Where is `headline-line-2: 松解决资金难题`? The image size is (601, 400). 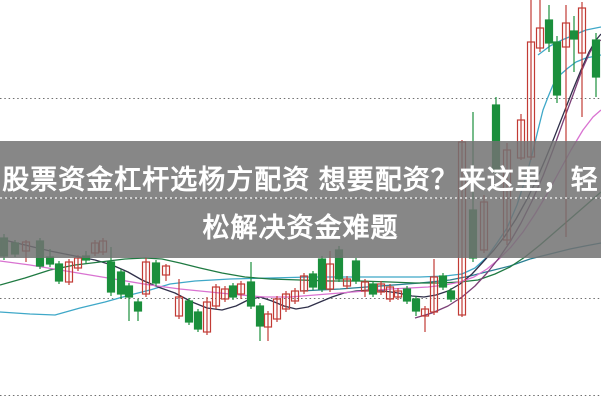 headline-line-2: 松解决资金难题 is located at coordinates (300, 228).